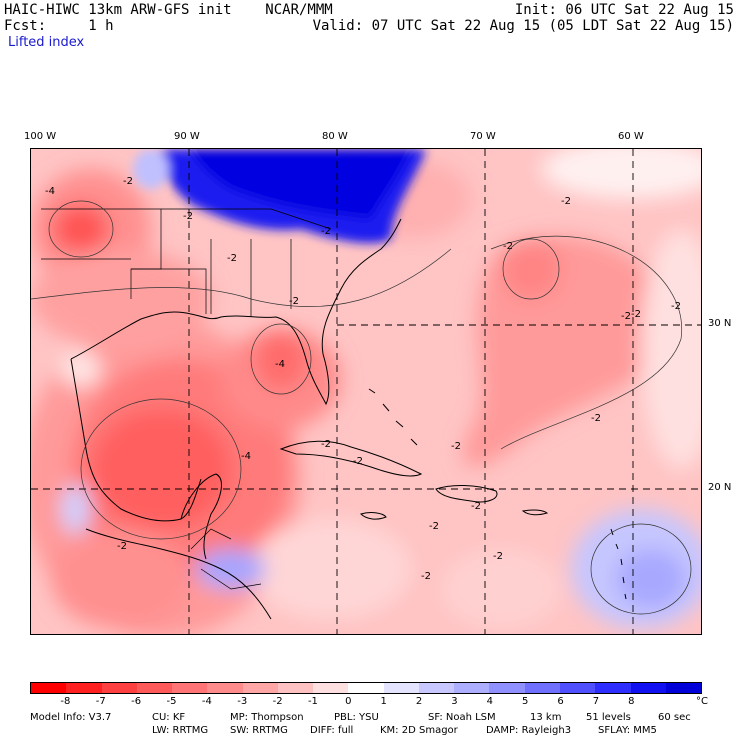 The image size is (740, 740). I want to click on lon-tick-70w: 70 W, so click(483, 136).